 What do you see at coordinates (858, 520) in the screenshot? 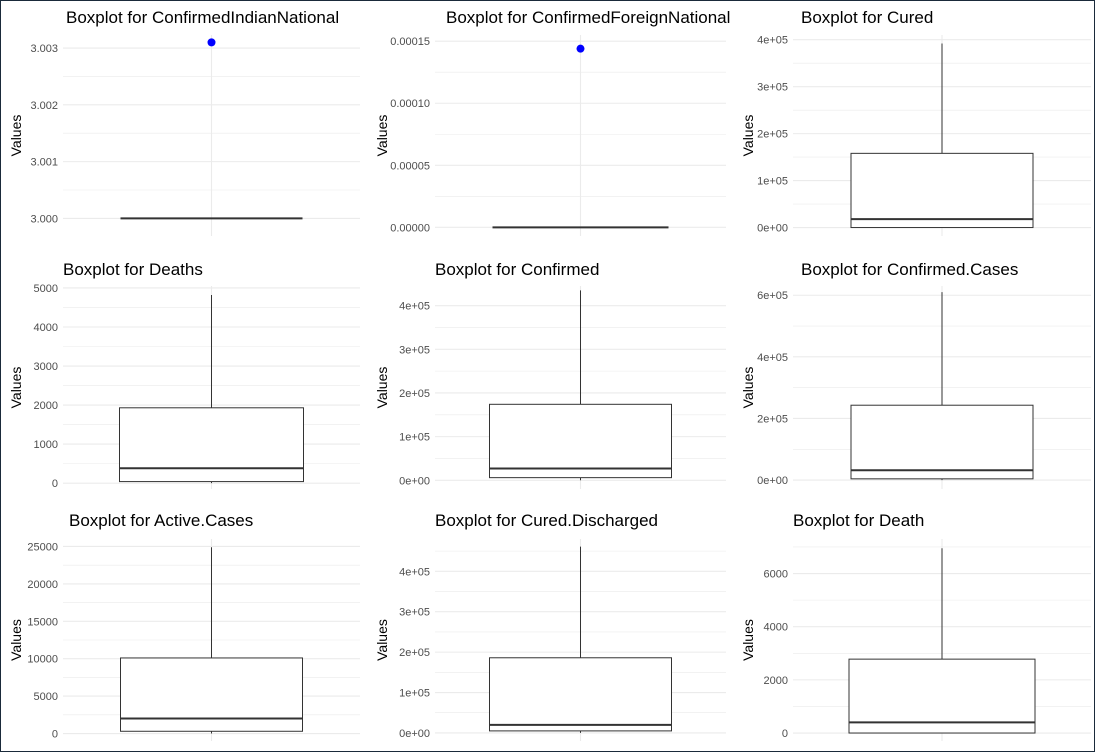
I see `chart-title: Boxplot for Death` at bounding box center [858, 520].